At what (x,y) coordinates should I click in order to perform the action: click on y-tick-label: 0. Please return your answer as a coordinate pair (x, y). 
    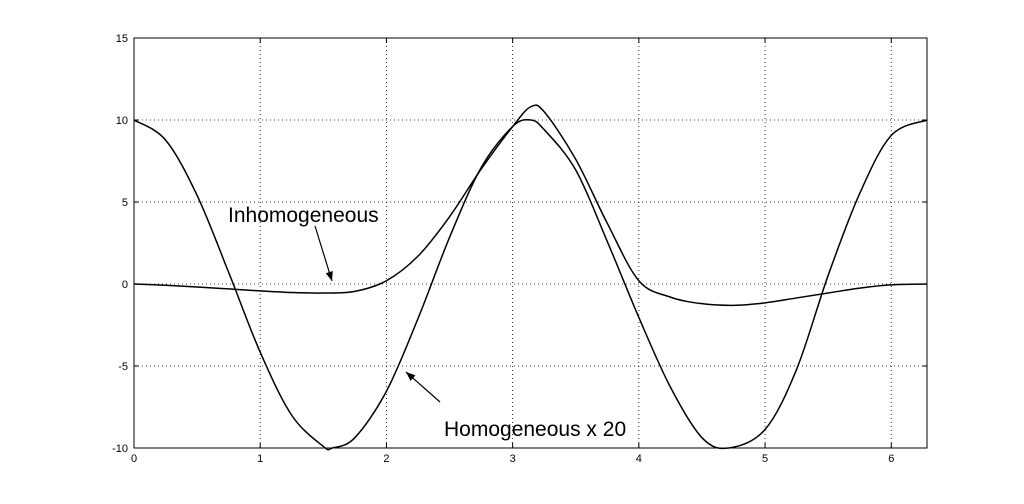
    Looking at the image, I should click on (125, 285).